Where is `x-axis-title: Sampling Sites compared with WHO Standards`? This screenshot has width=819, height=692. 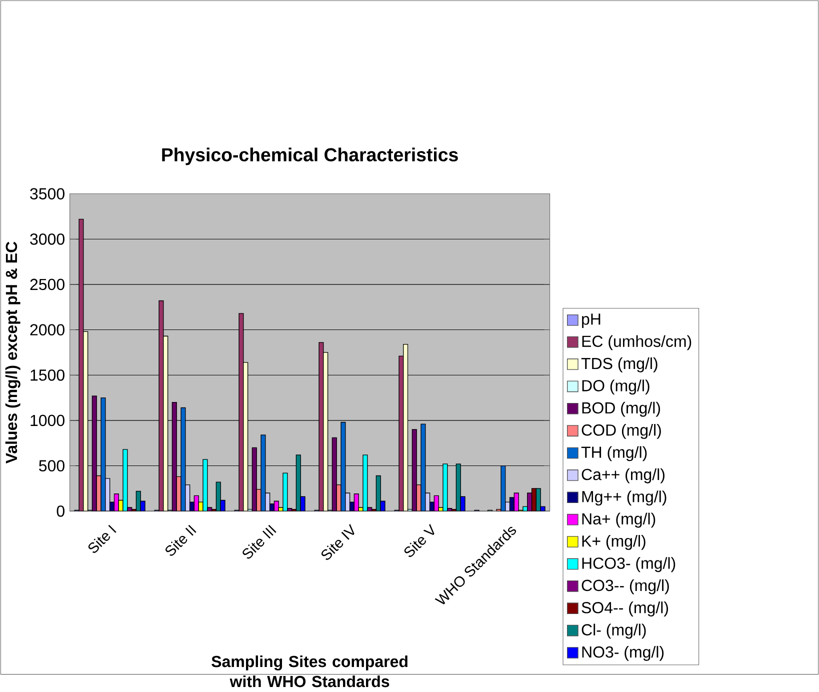 x-axis-title: Sampling Sites compared with WHO Standards is located at coordinates (310, 672).